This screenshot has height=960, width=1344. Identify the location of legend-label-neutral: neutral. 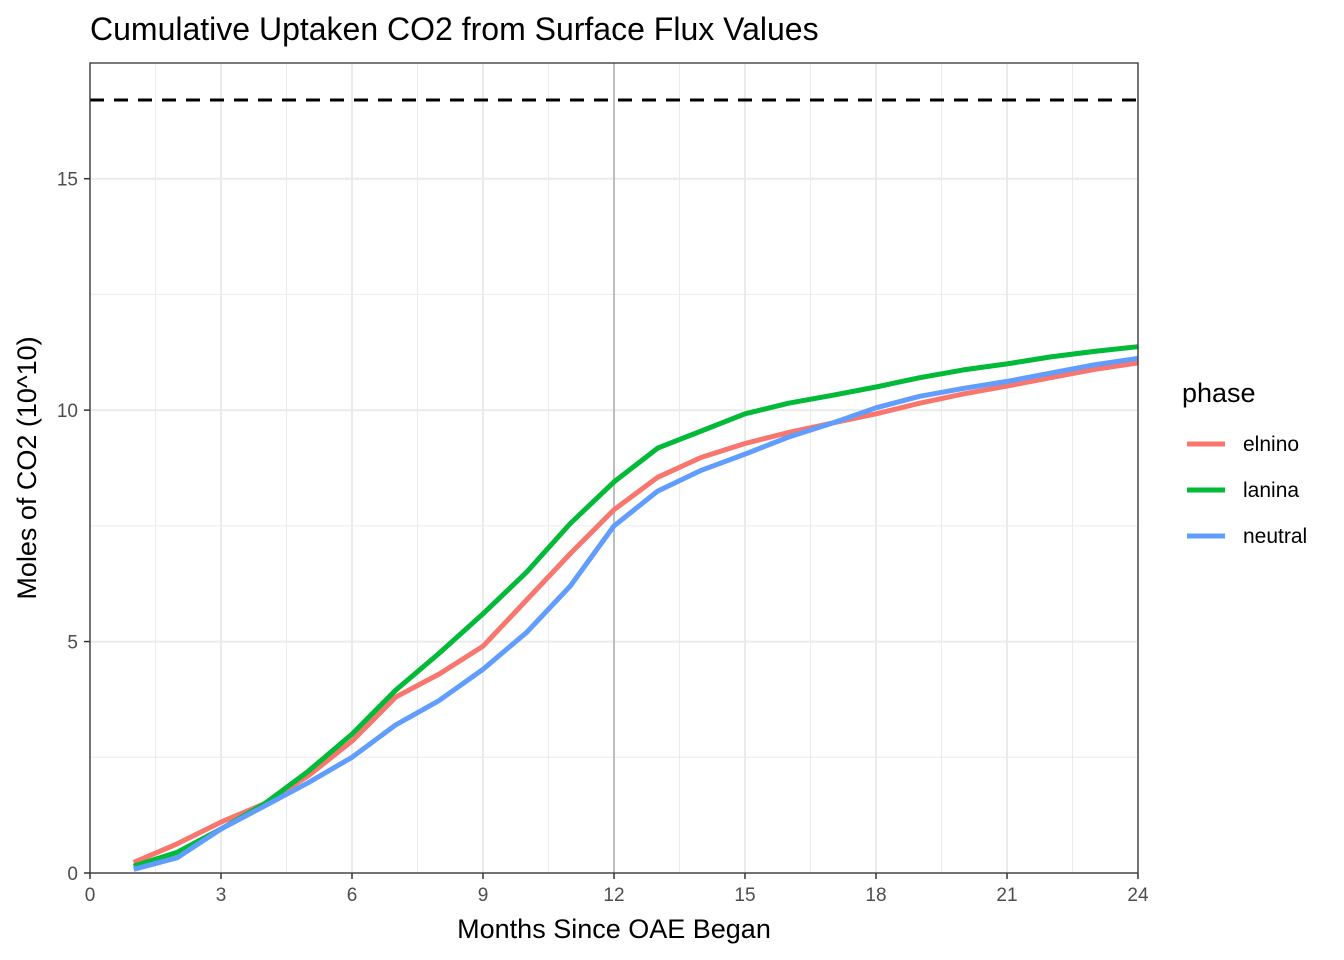
(1275, 536).